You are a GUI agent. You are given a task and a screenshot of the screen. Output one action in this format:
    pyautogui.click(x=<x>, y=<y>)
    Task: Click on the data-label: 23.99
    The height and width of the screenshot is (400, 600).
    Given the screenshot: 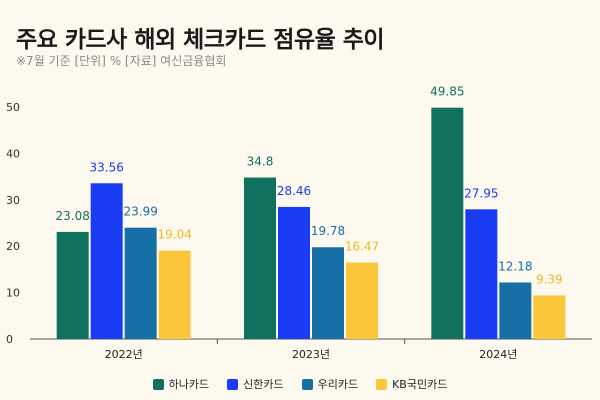 What is the action you would take?
    pyautogui.click(x=140, y=212)
    